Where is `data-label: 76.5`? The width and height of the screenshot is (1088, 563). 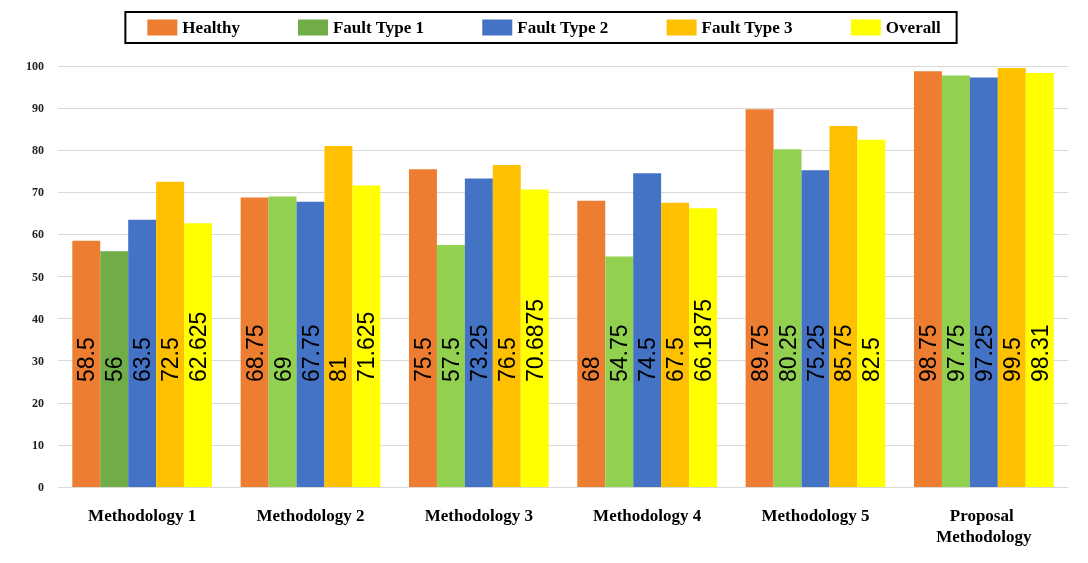 data-label: 76.5 is located at coordinates (506, 359).